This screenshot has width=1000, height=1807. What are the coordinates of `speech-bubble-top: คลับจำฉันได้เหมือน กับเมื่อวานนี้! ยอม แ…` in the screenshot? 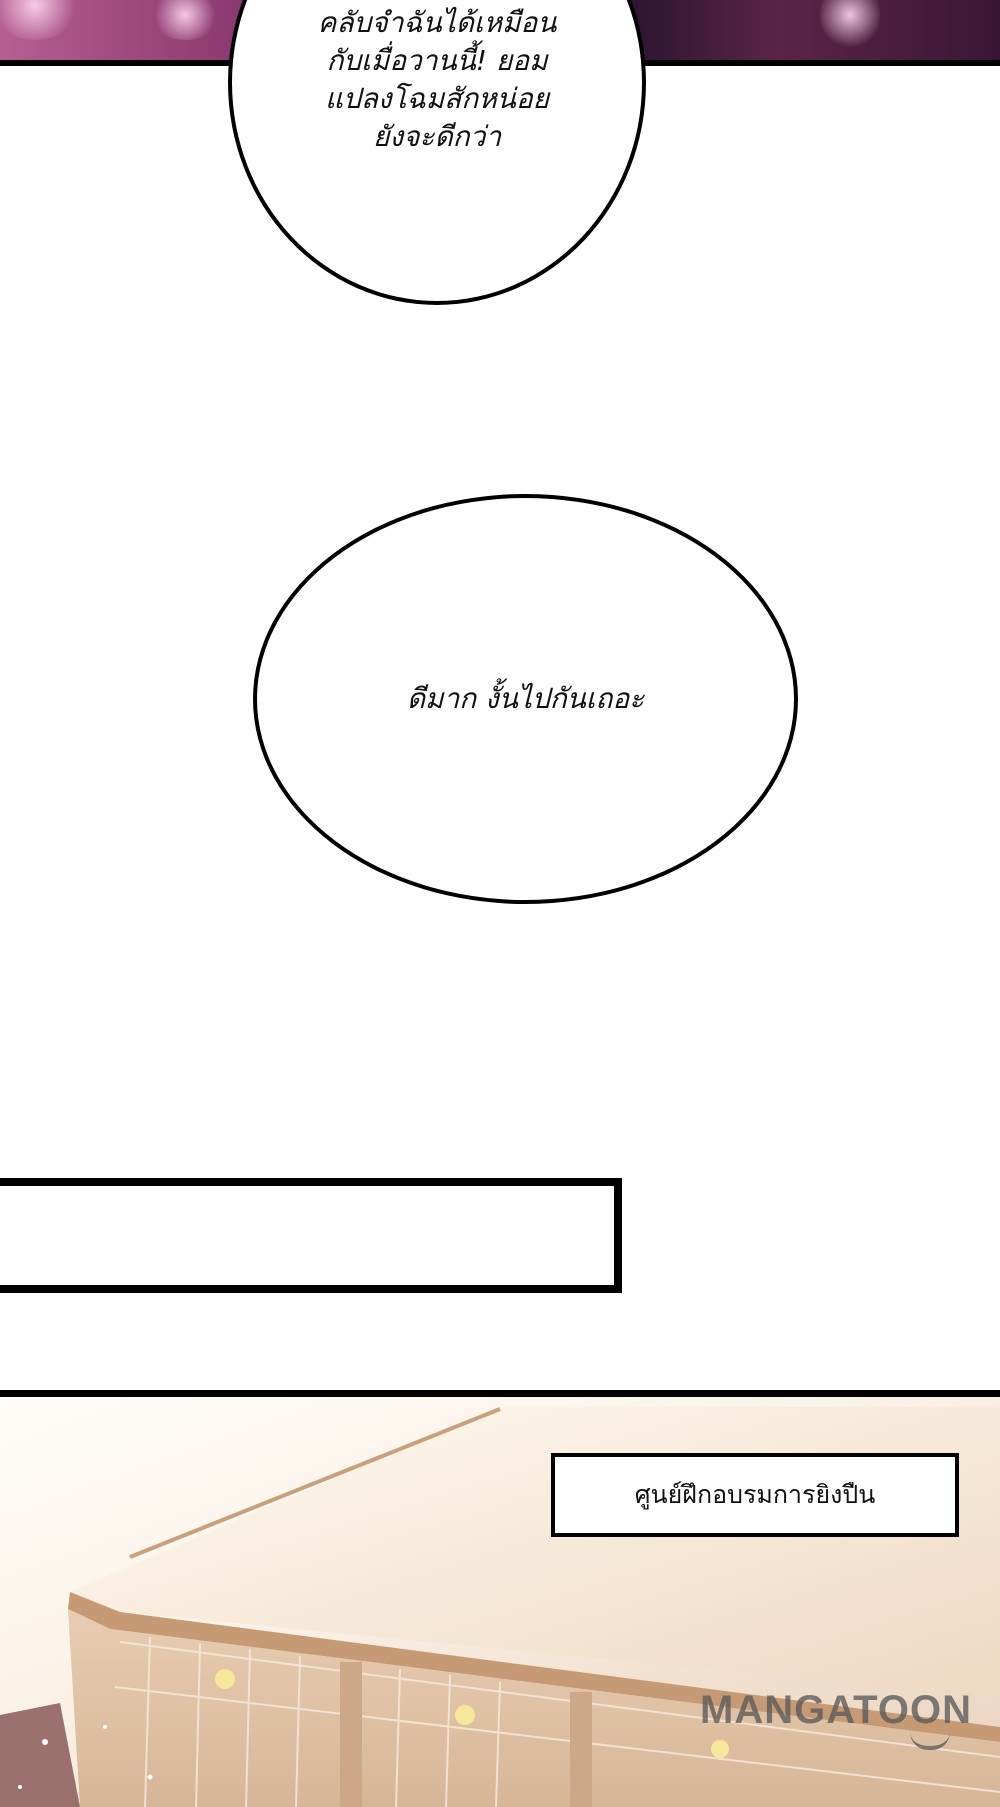 It's located at (437, 152).